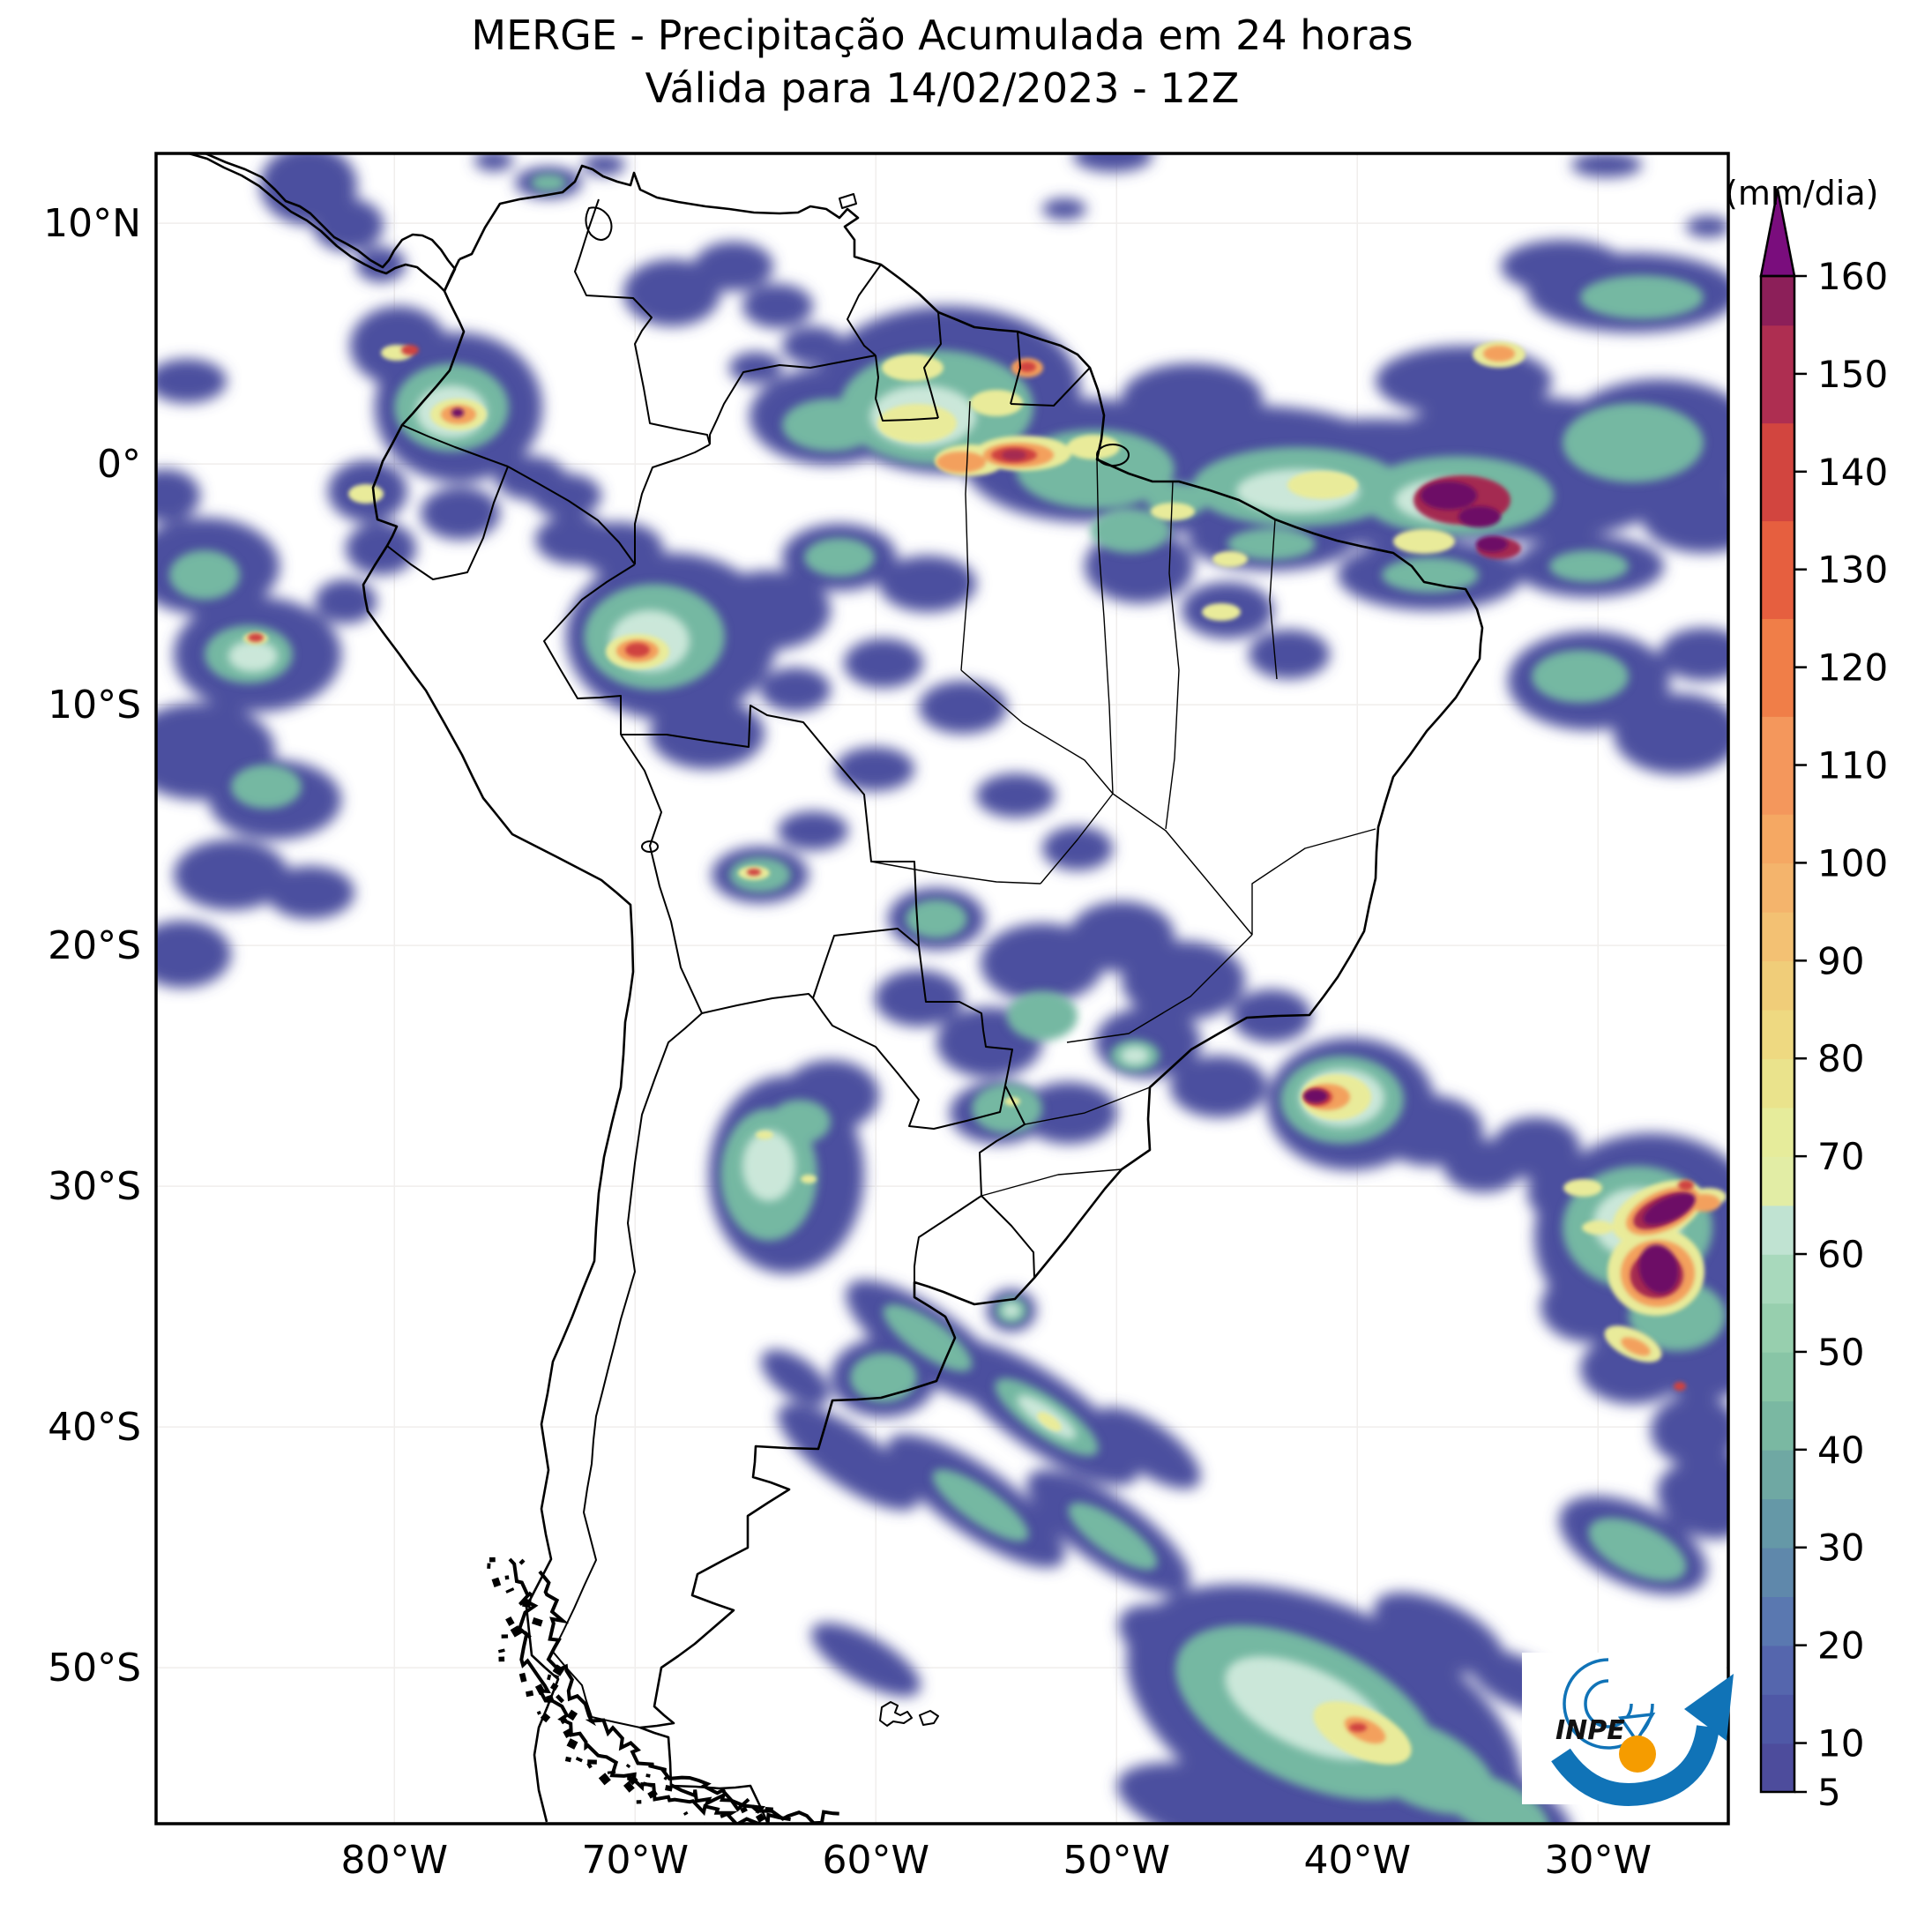  Describe the element at coordinates (663, 1694) in the screenshot. I see `patagonia-fjord-coast` at that location.